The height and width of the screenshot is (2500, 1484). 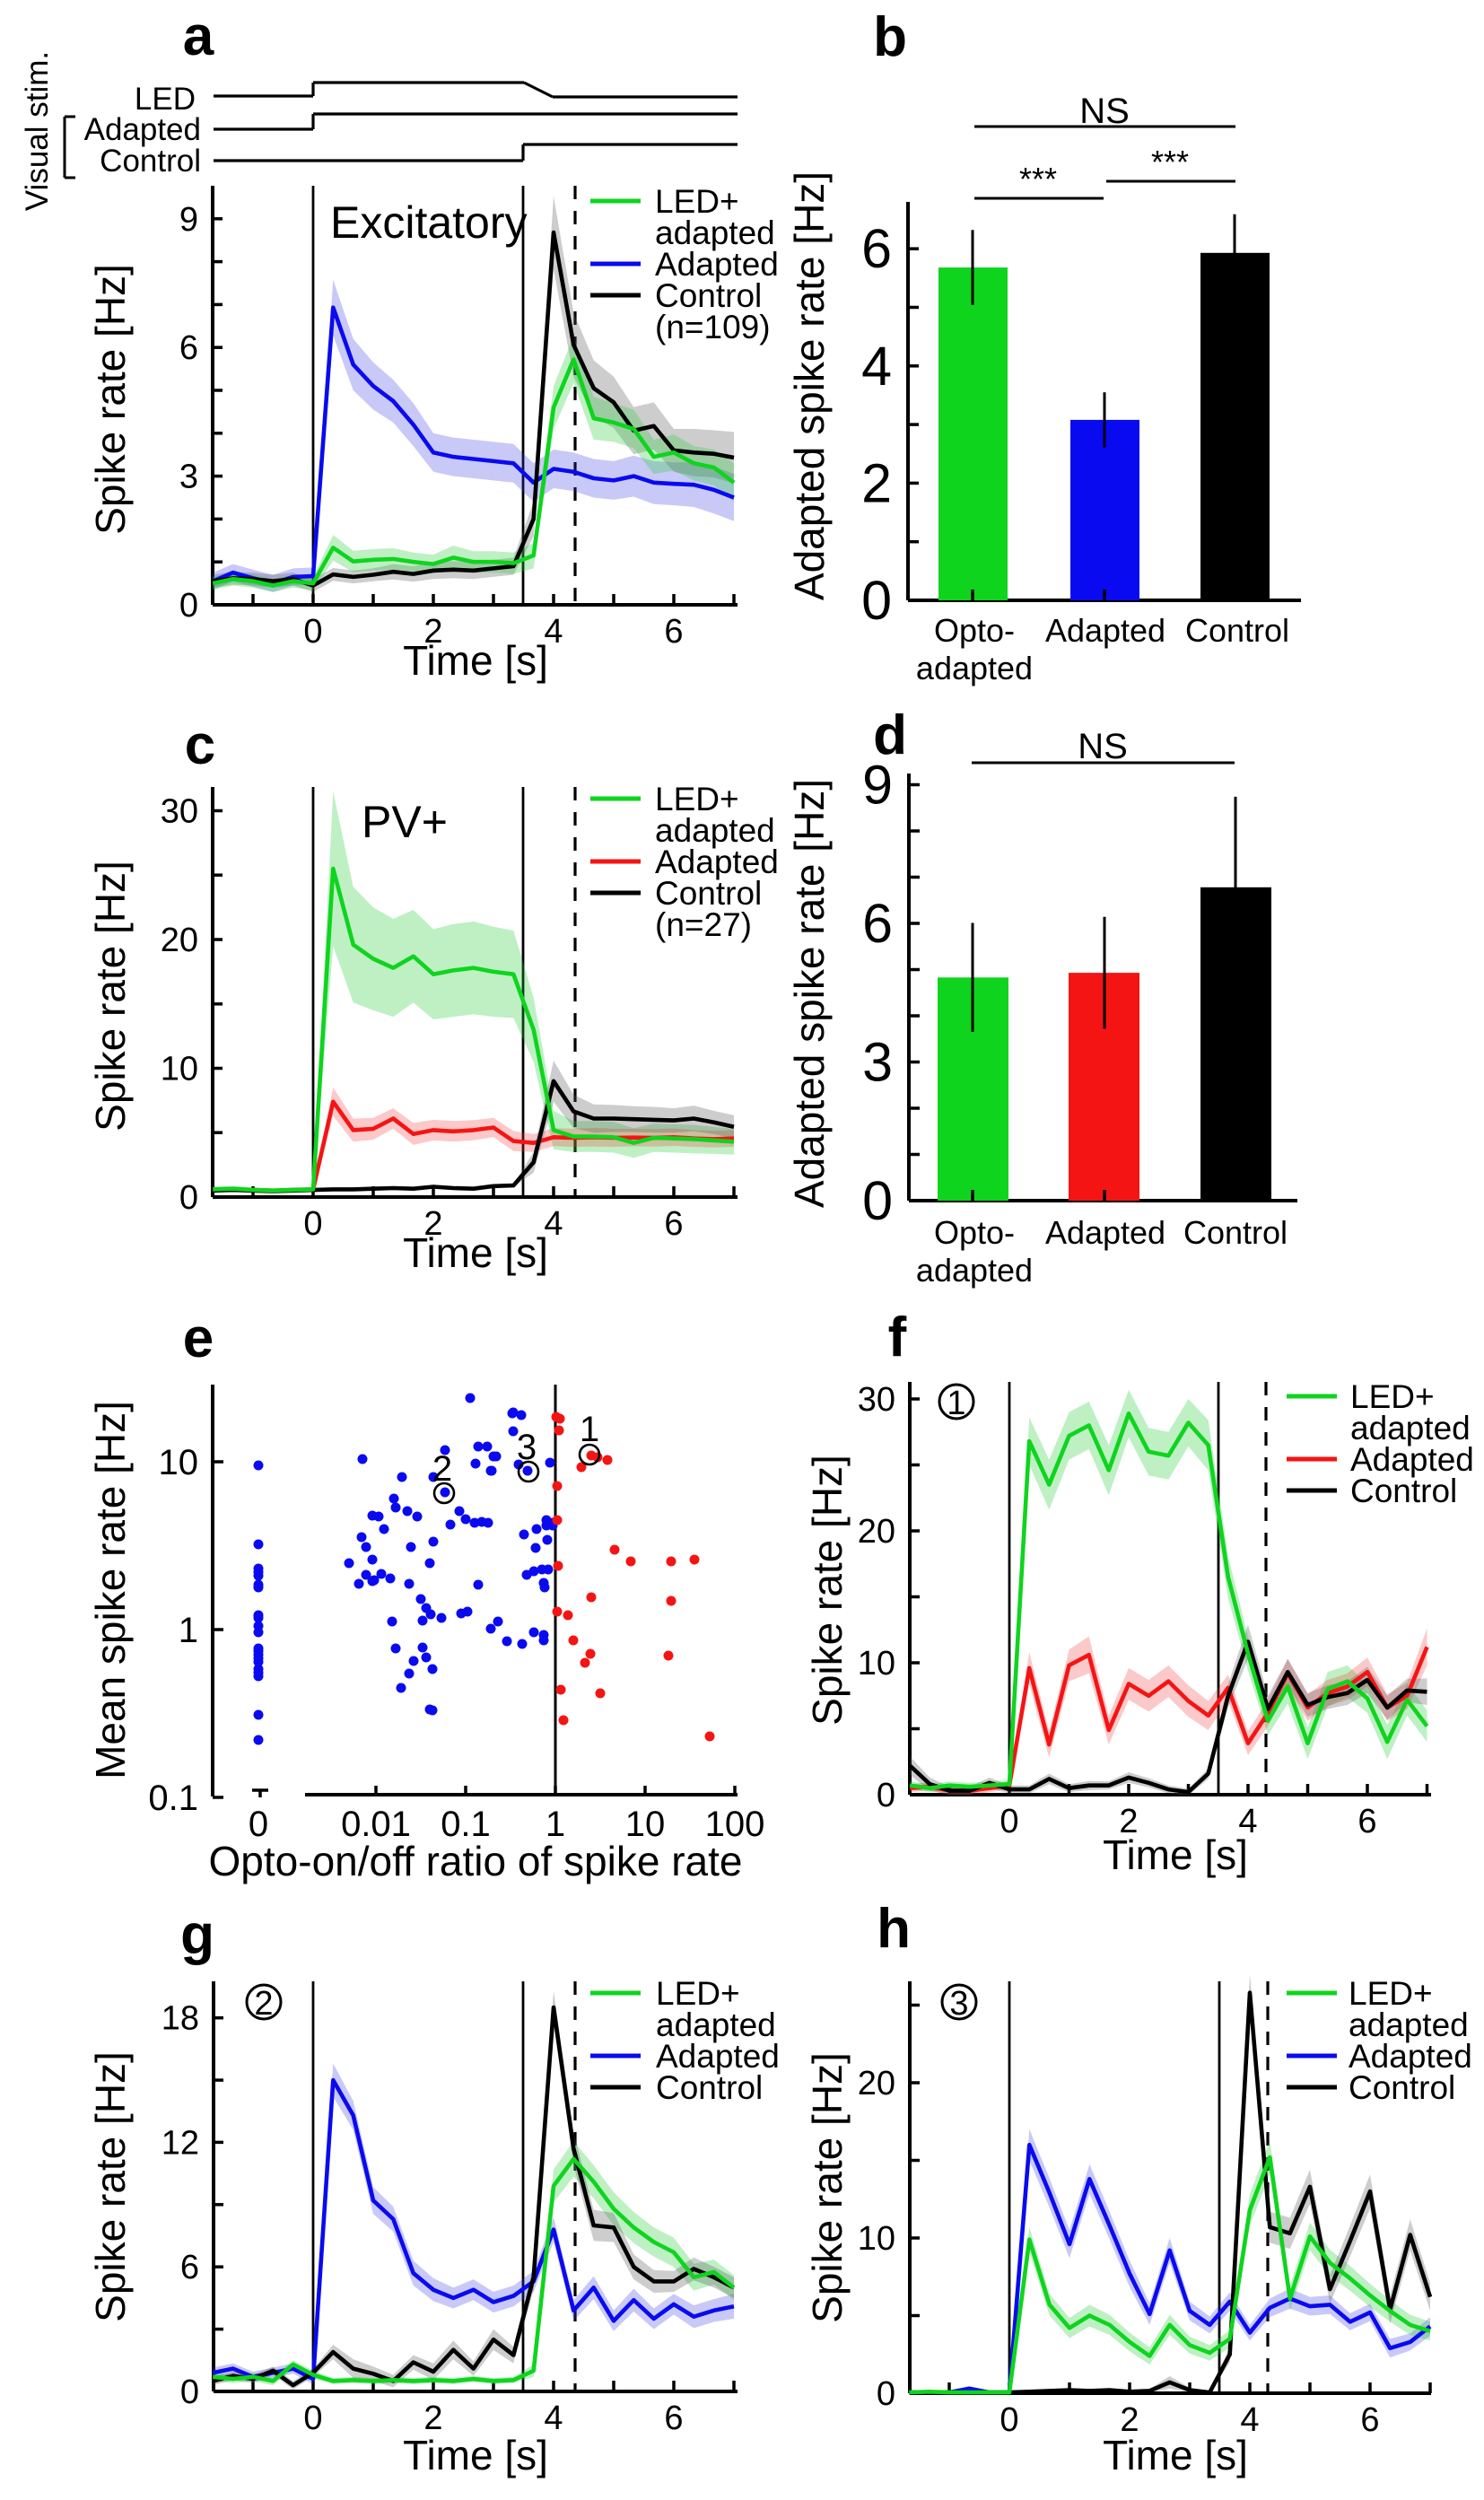 What do you see at coordinates (180, 2019) in the screenshot?
I see `svg-text: 18` at bounding box center [180, 2019].